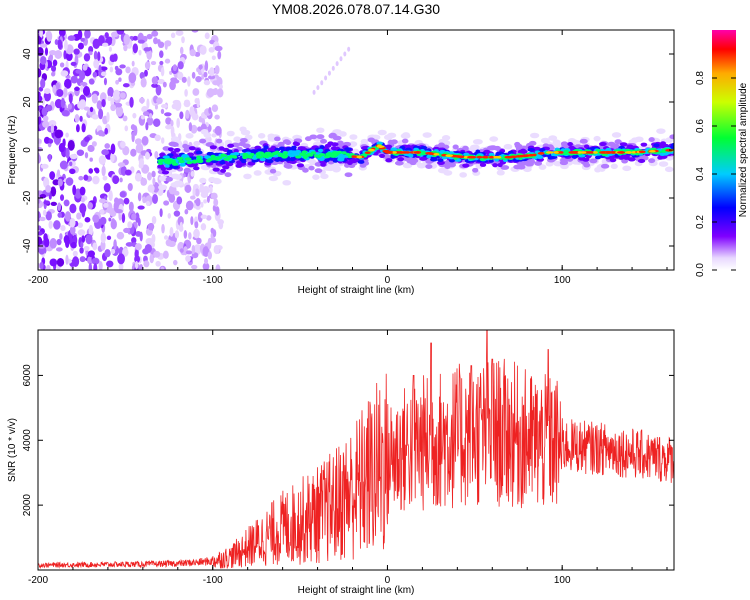 The image size is (750, 600). Describe the element at coordinates (700, 174) in the screenshot. I see `colorbar-tick-label: 0.4` at that location.